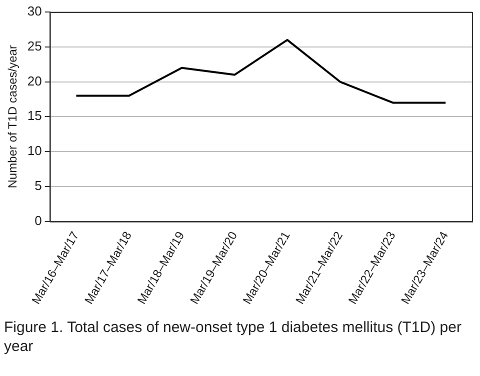  I want to click on y-tick-label: 5, so click(38, 186).